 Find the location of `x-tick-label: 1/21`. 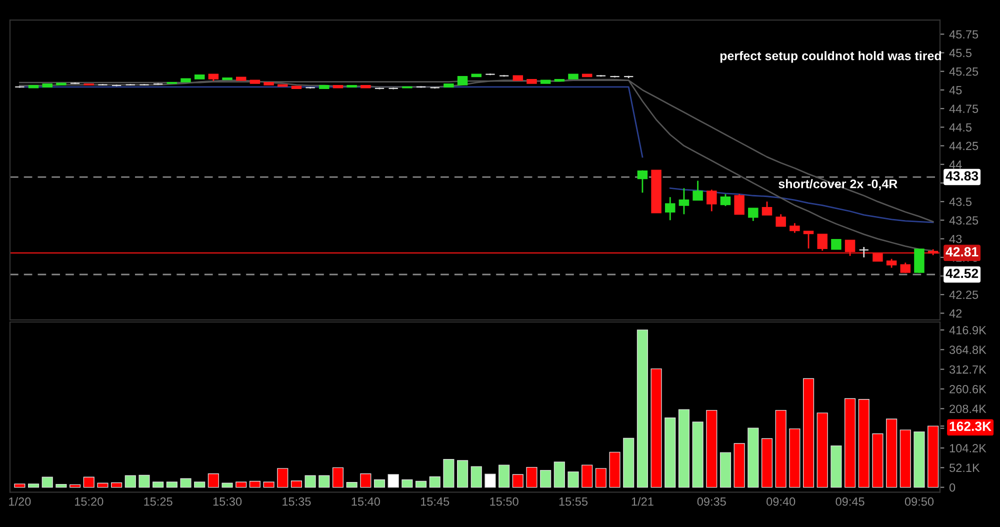

x-tick-label: 1/21 is located at coordinates (643, 501).